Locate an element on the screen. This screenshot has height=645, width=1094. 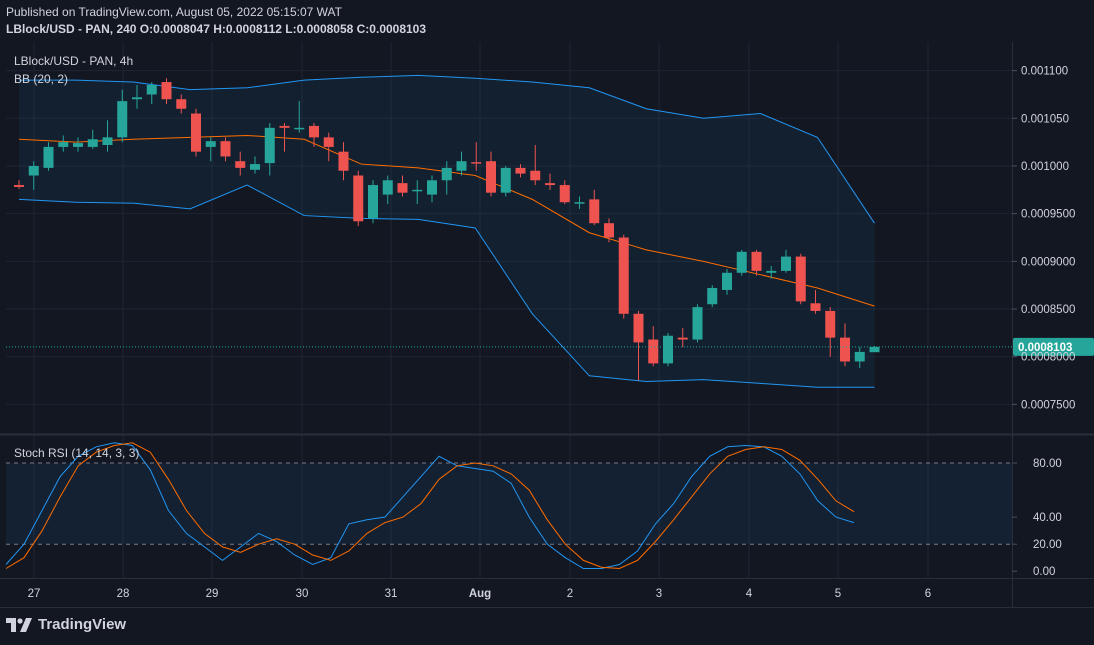
date-tick-label: 5 is located at coordinates (838, 594).